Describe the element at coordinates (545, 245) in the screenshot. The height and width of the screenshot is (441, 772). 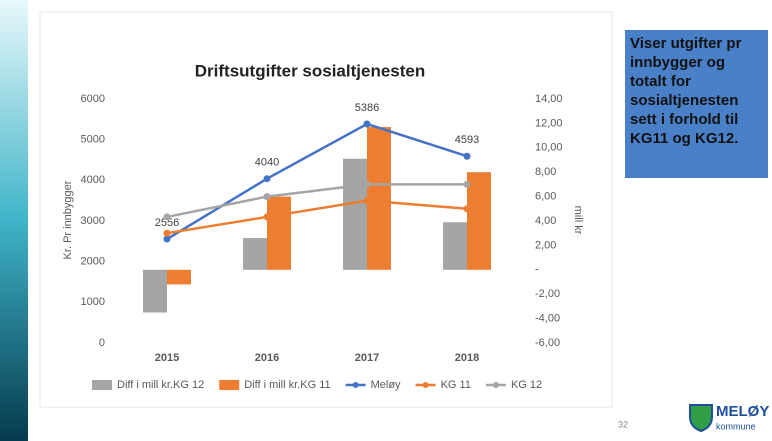
I see `y2-tick-label: 2,00` at that location.